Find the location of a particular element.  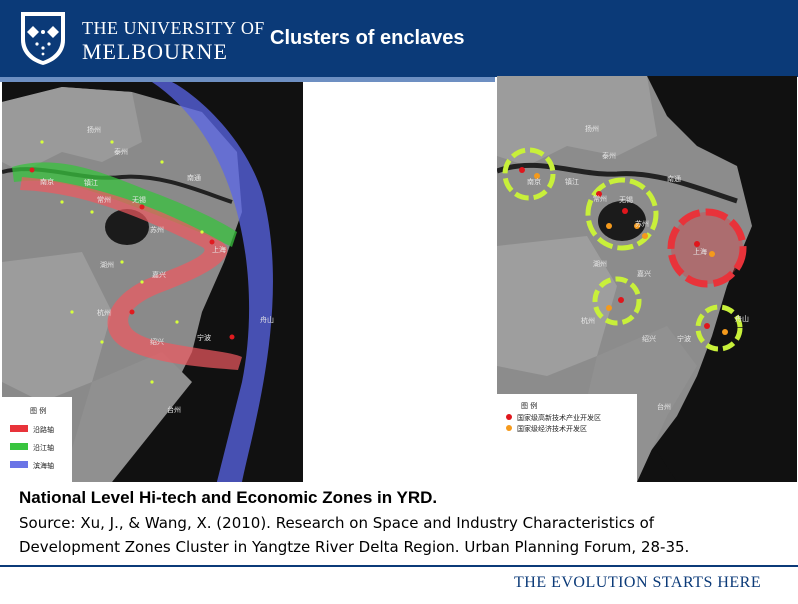

legend-label: 沿路轴 is located at coordinates (43, 429).